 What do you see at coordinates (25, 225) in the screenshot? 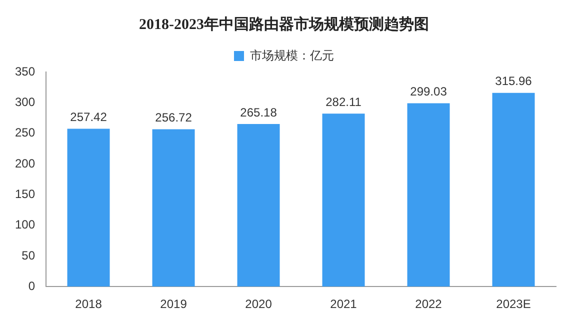
I see `y-tick-label: 100` at bounding box center [25, 225].